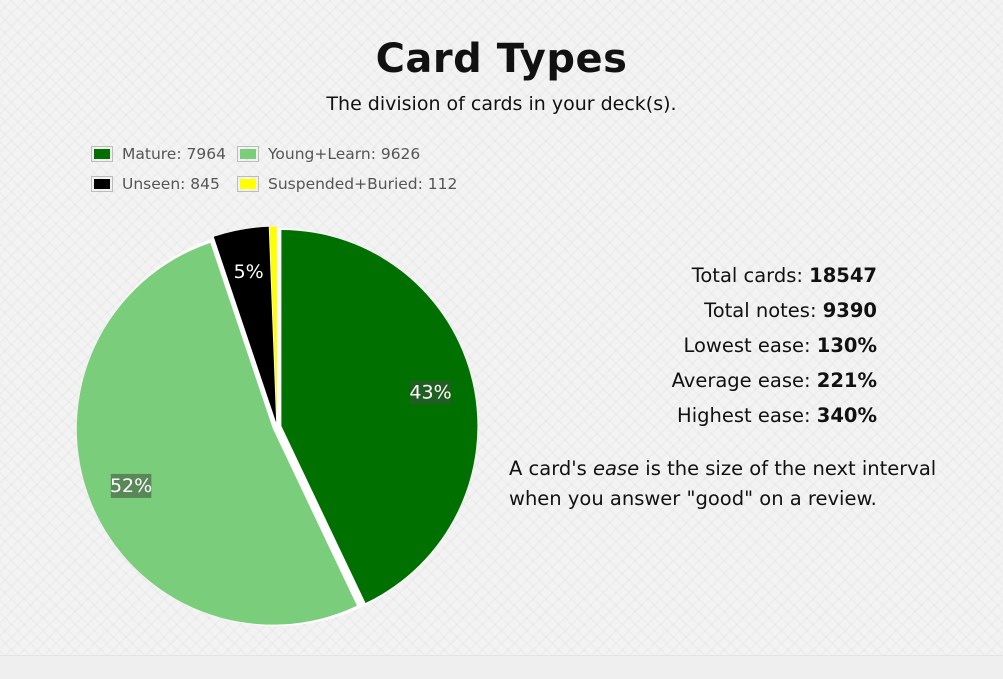 This screenshot has width=1003, height=679. I want to click on legend-swatch-young-learn, so click(248, 154).